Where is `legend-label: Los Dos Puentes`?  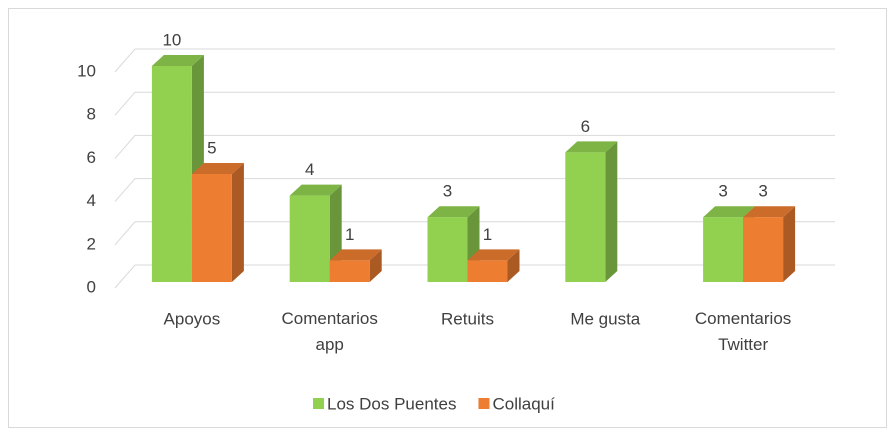 legend-label: Los Dos Puentes is located at coordinates (391, 403).